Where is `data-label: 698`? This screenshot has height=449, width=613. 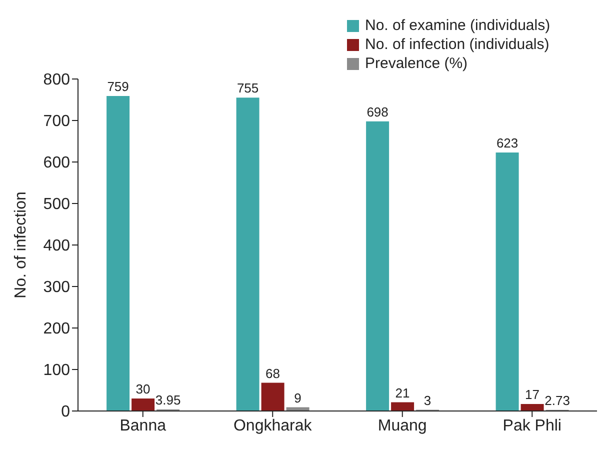
data-label: 698 is located at coordinates (377, 112).